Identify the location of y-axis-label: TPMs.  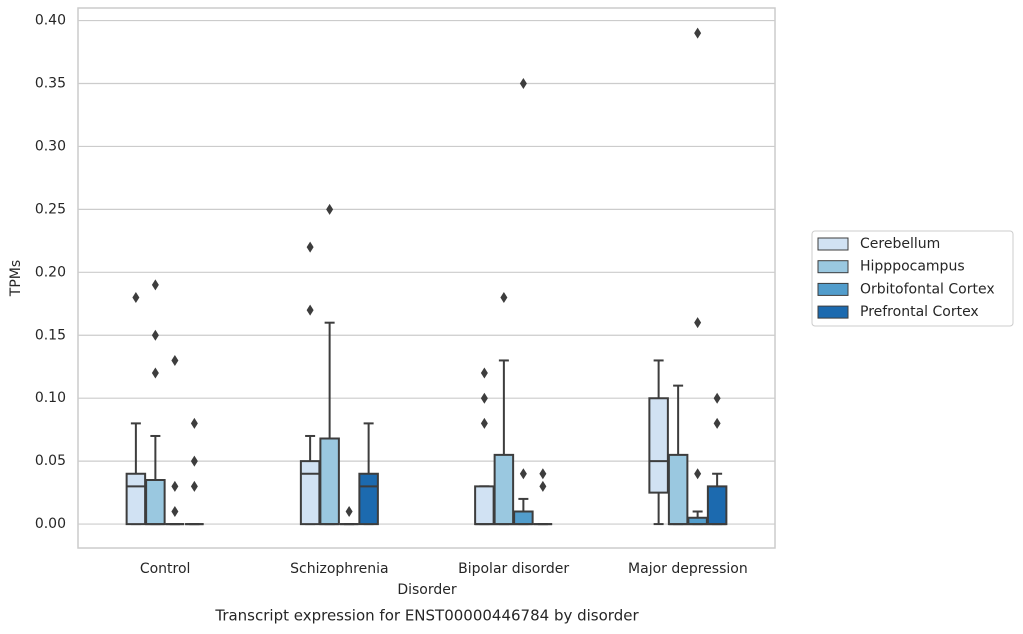
(16, 278).